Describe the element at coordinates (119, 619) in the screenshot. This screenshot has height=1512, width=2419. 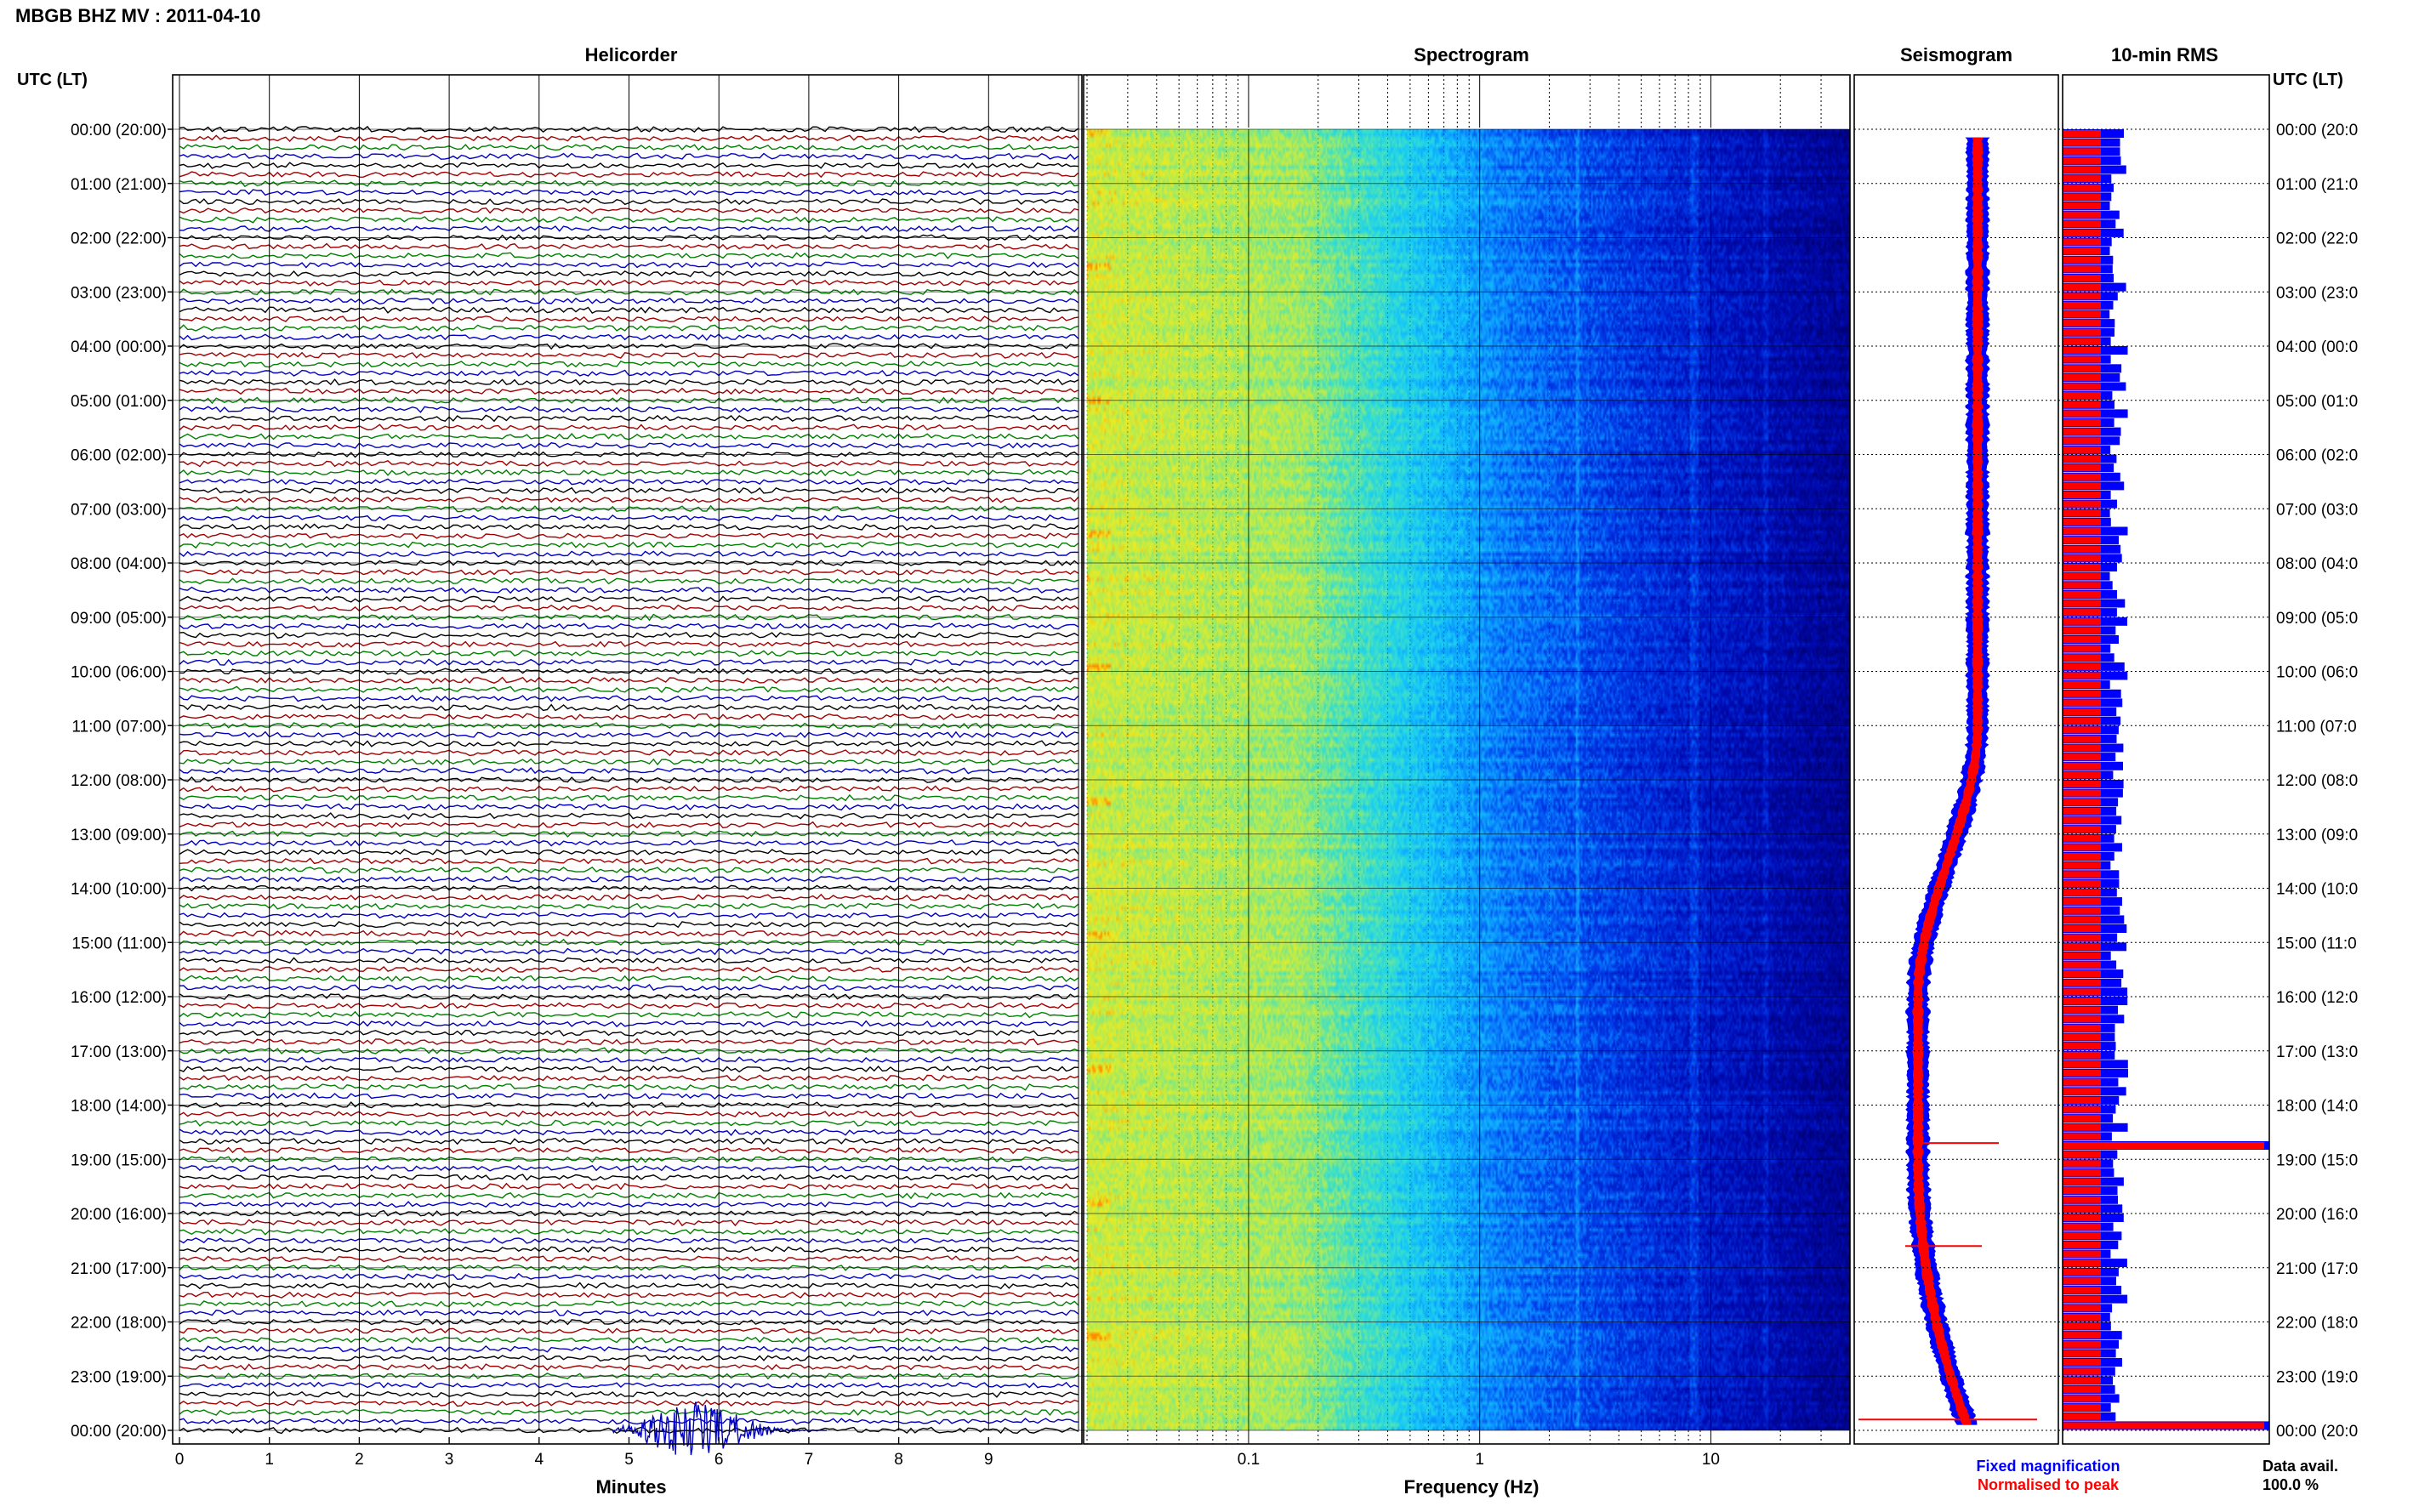
I see `time-label-left: 09:00 (05:00)` at that location.